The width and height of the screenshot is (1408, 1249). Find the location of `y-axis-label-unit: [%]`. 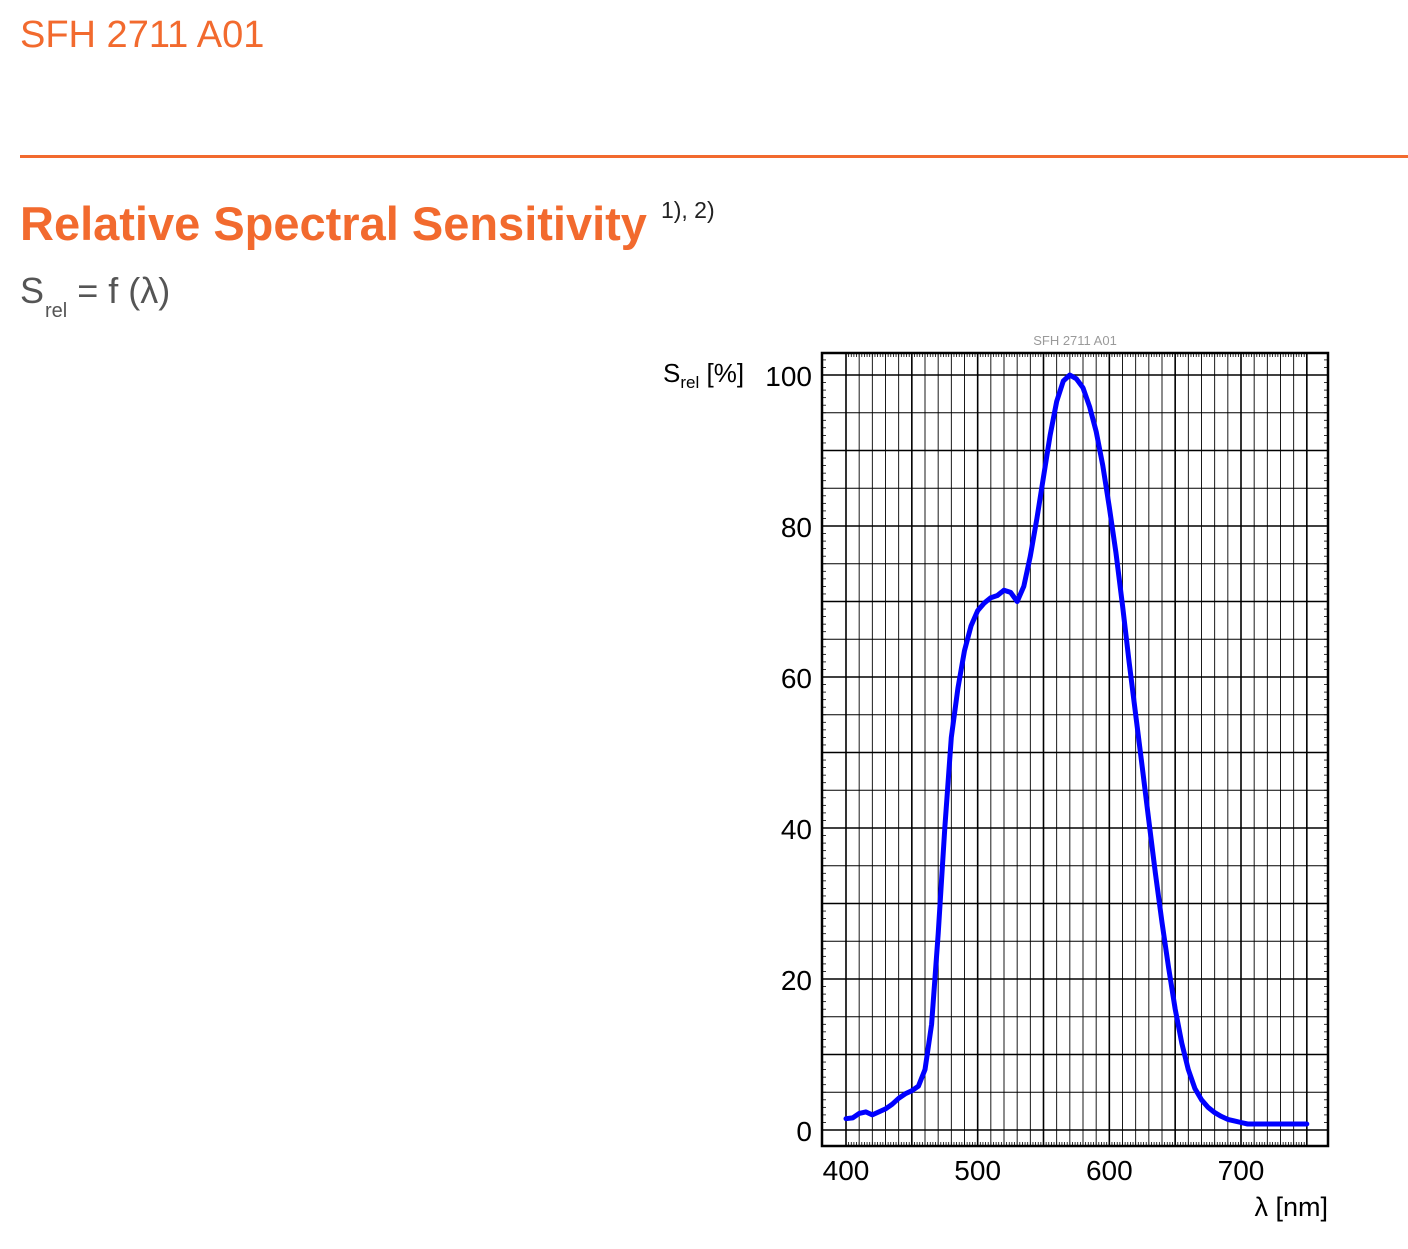

y-axis-label-unit: [%] is located at coordinates (721, 373).